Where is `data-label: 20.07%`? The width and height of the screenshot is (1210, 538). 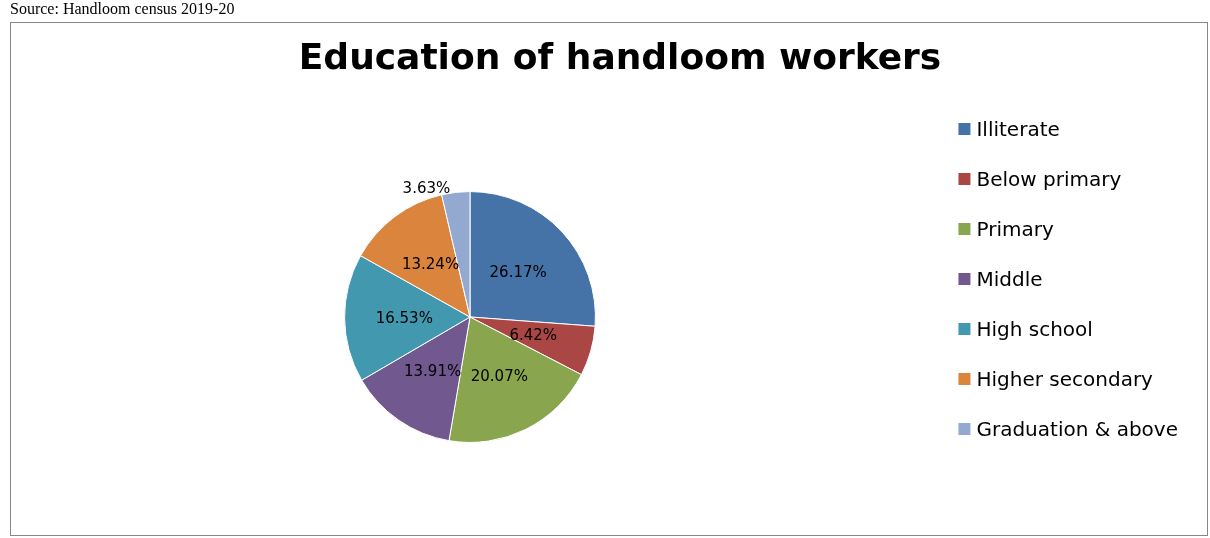
data-label: 20.07% is located at coordinates (499, 375).